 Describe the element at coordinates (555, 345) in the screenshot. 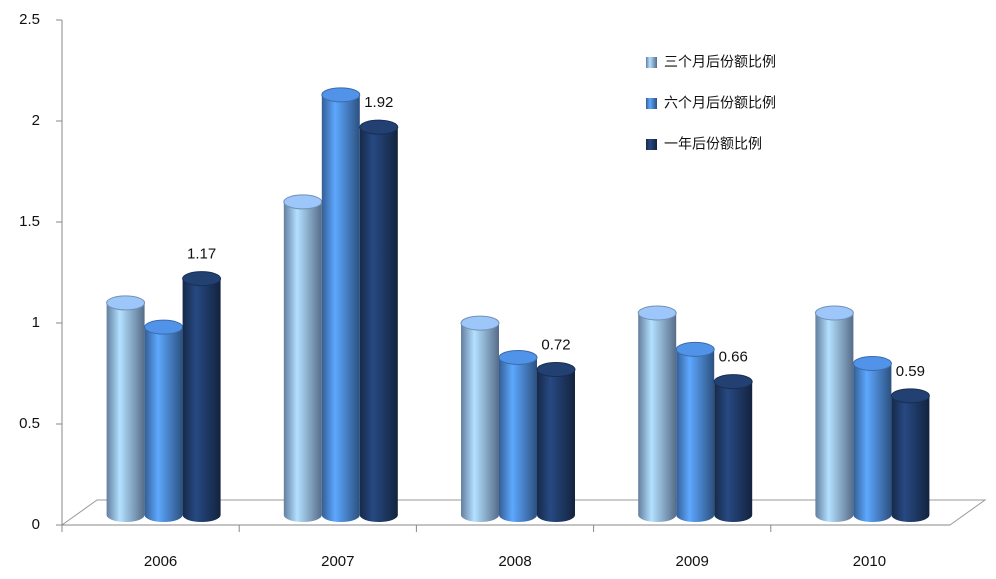

I see `data-label: 0.72` at that location.